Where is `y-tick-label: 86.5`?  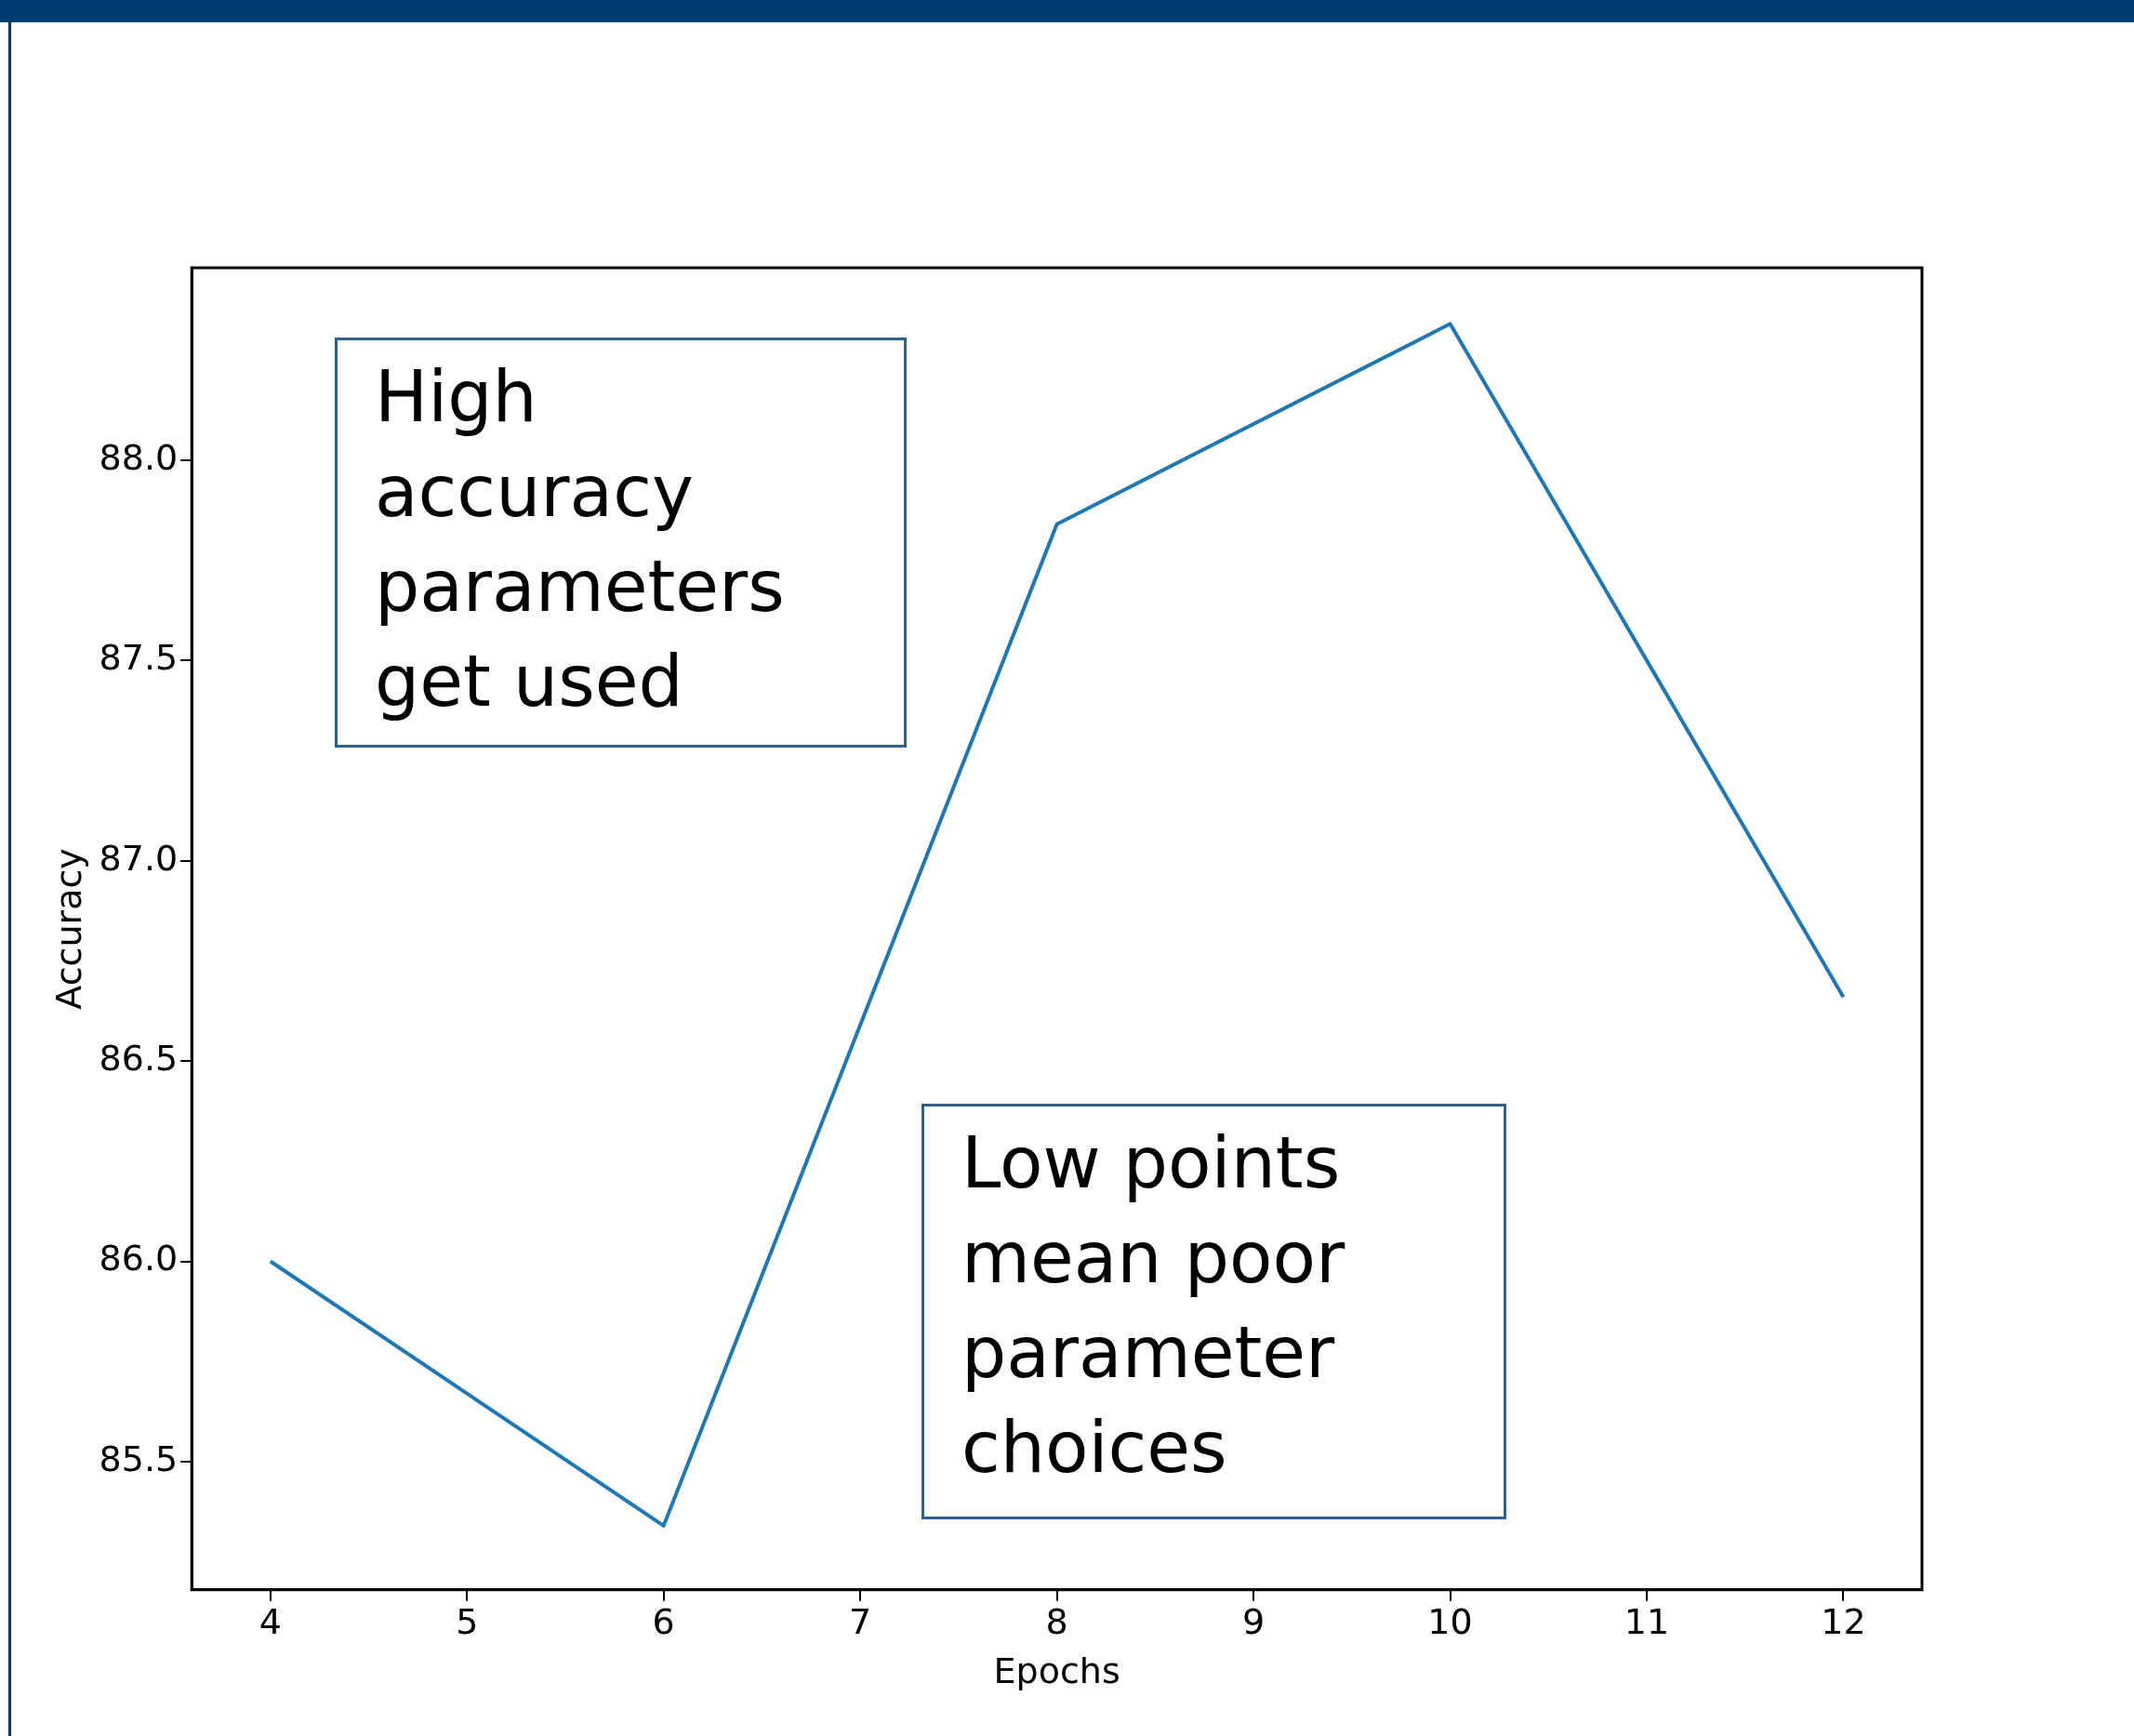 y-tick-label: 86.5 is located at coordinates (139, 1058).